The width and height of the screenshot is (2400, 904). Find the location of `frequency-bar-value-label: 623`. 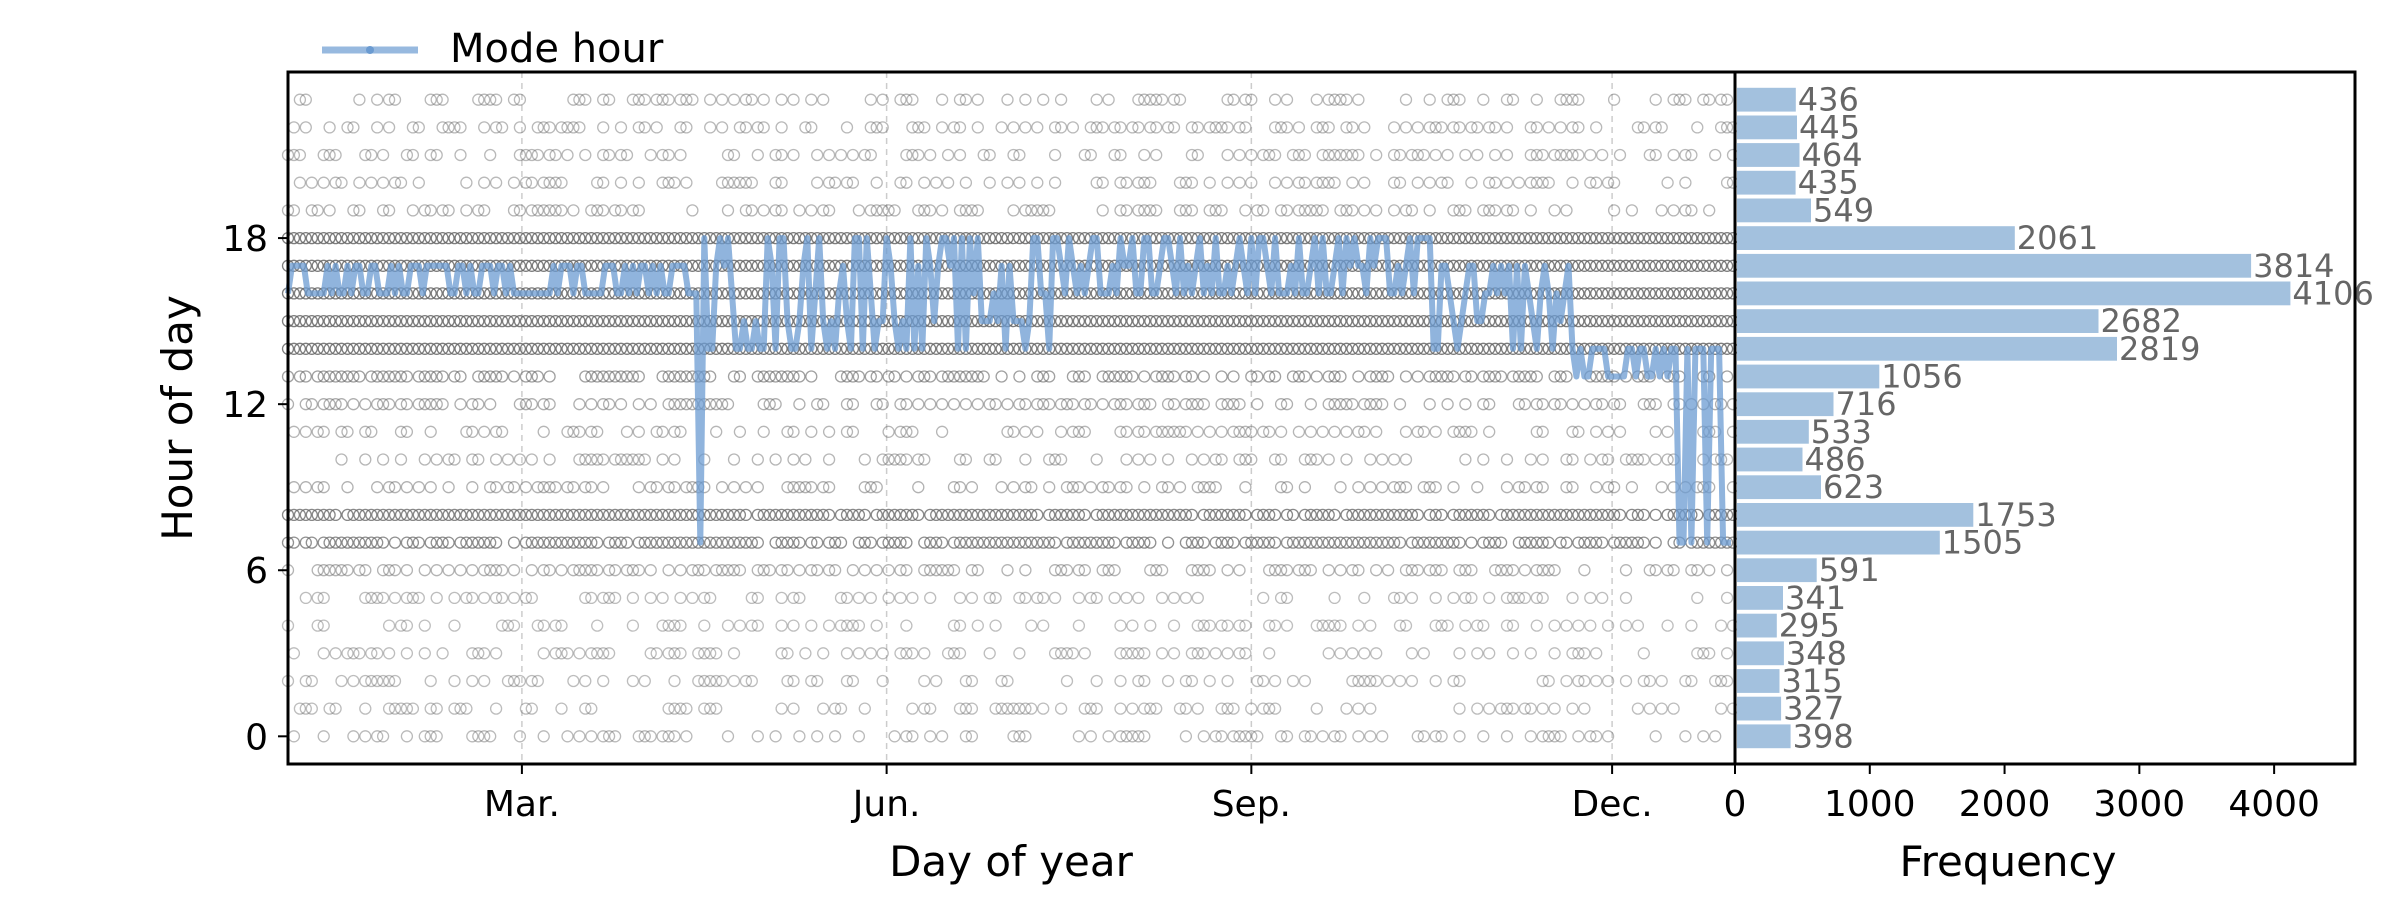

frequency-bar-value-label: 623 is located at coordinates (1853, 487).